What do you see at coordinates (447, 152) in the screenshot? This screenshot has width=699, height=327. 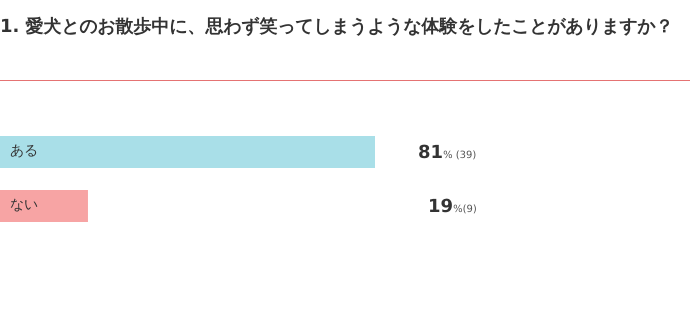 I see `data-label: 81% (39)` at bounding box center [447, 152].